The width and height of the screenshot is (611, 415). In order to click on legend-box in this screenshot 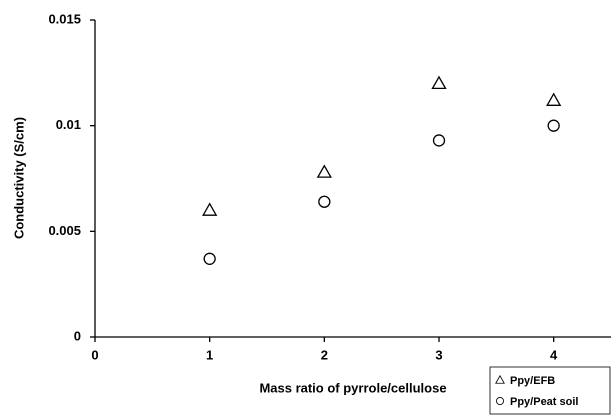, I will do `click(550, 390)`.